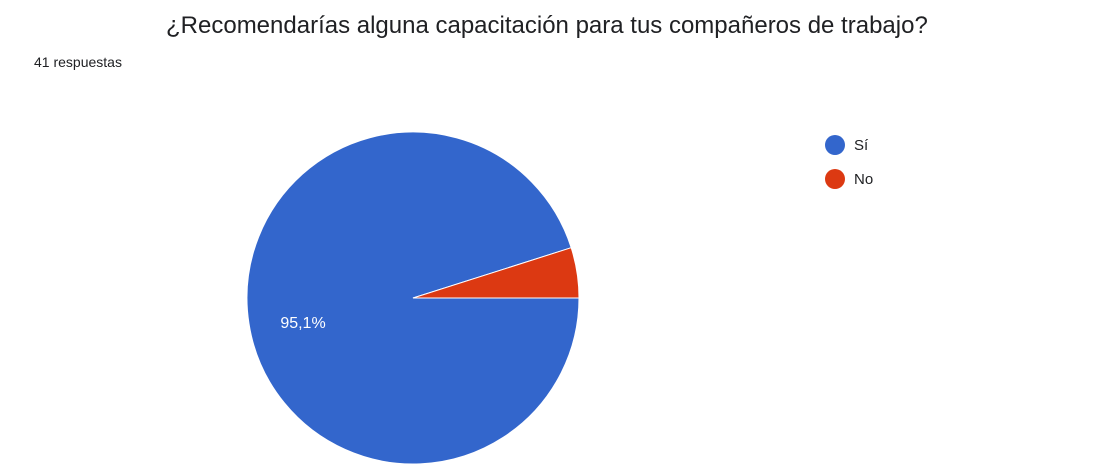 This screenshot has width=1103, height=466. What do you see at coordinates (864, 179) in the screenshot?
I see `legend-label: No` at bounding box center [864, 179].